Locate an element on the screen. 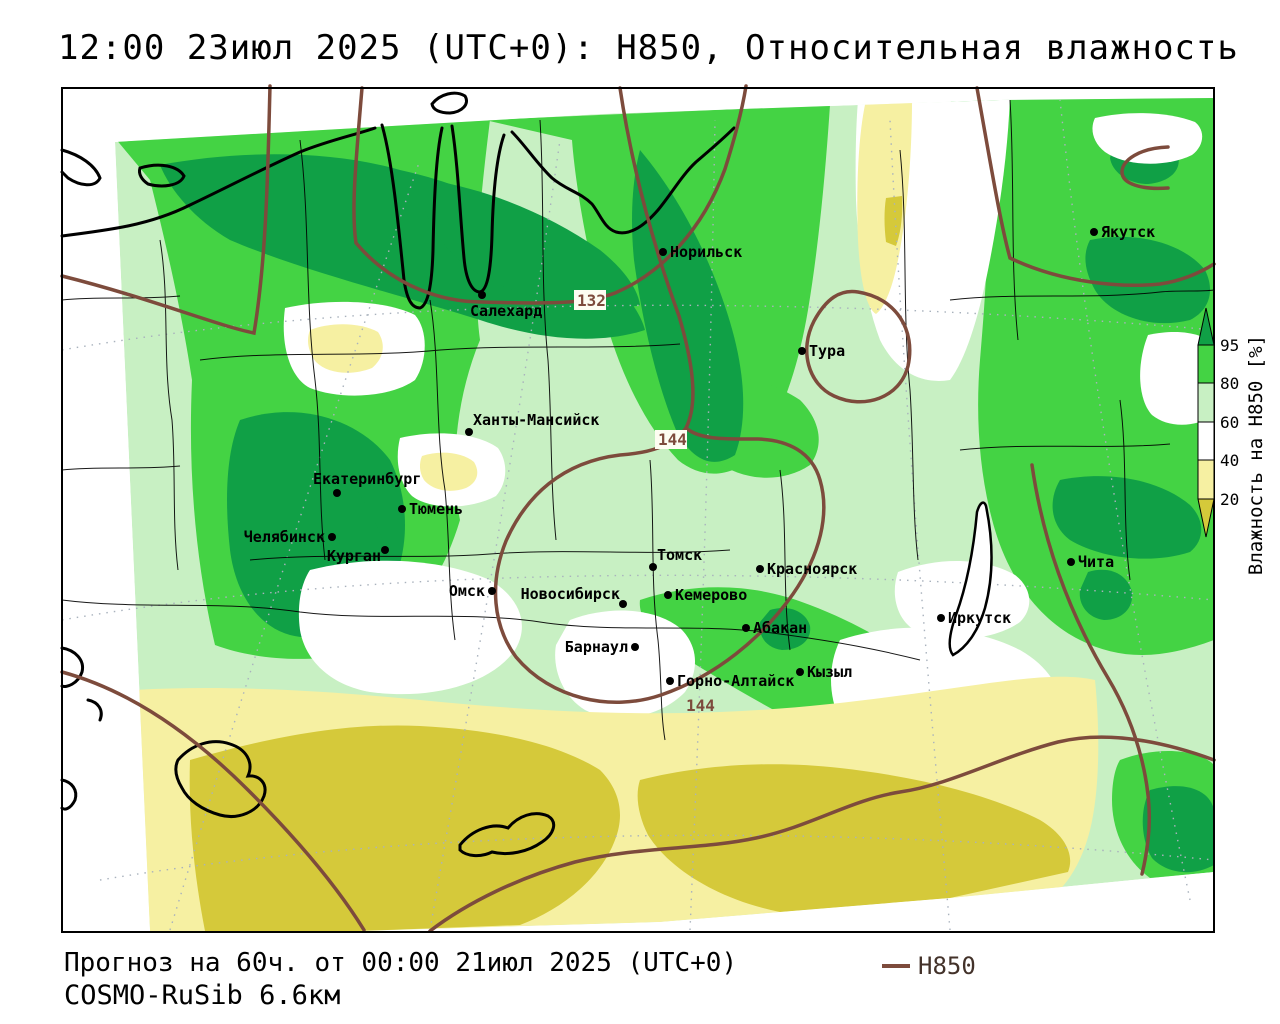 Image resolution: width=1280 pixels, height=1024 pixels. colorbar-tick-95: 95 is located at coordinates (1229, 345).